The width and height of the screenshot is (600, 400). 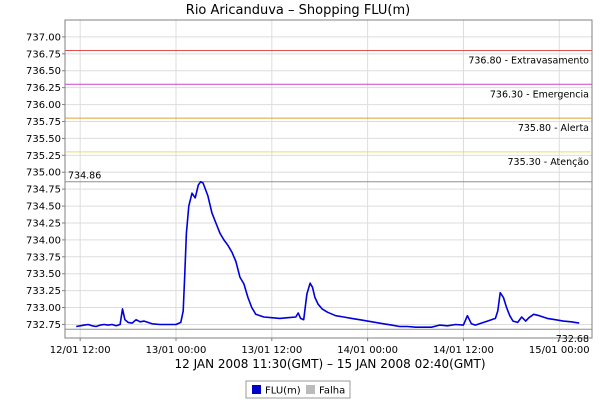 I want to click on y-tick-label: 736.25, so click(x=43, y=88).